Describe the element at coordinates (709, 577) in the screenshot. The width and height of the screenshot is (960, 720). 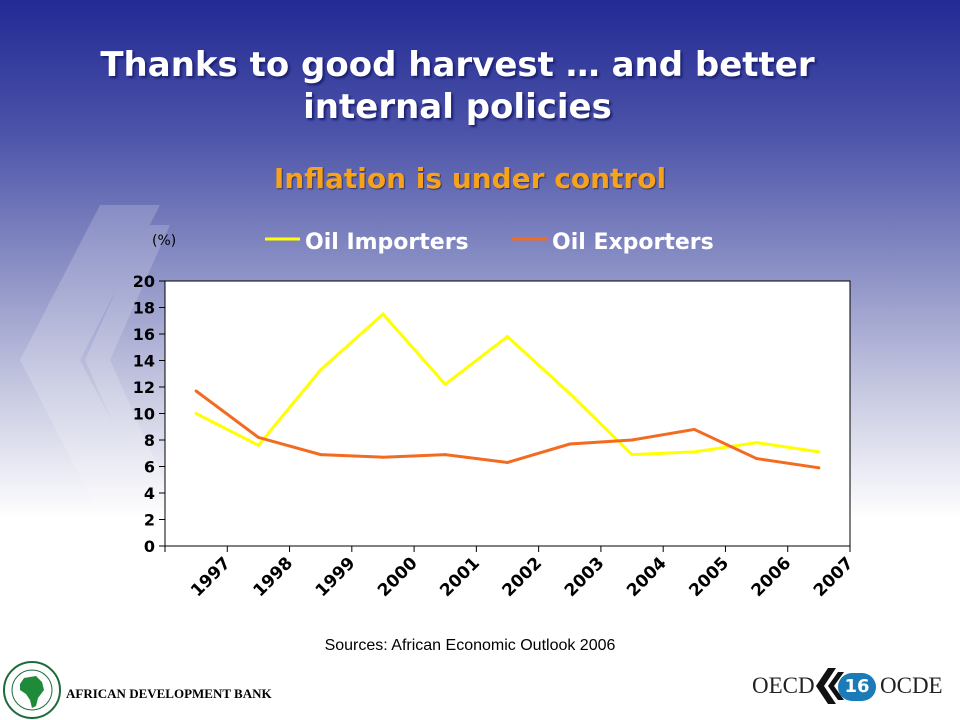
I see `x-tick-label: 2005` at that location.